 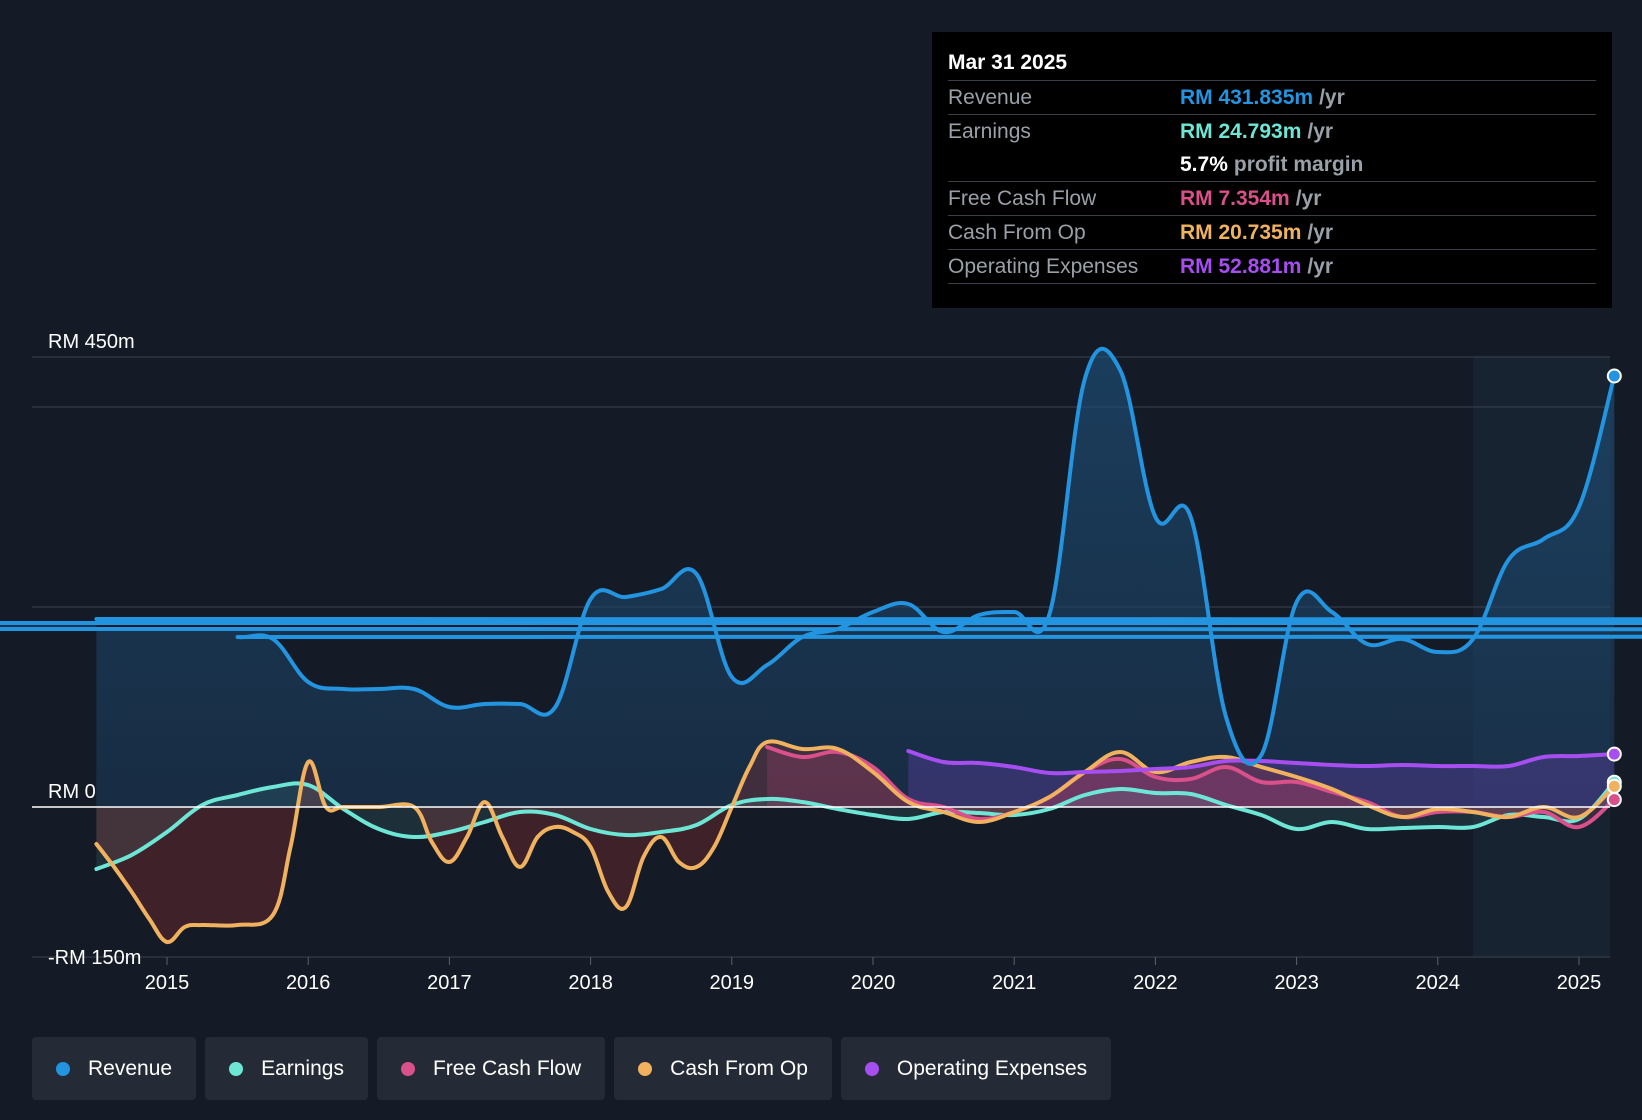 I want to click on tooltip-row-fcf: Free Cash Flow RM 7.354m /yr, so click(x=1272, y=199).